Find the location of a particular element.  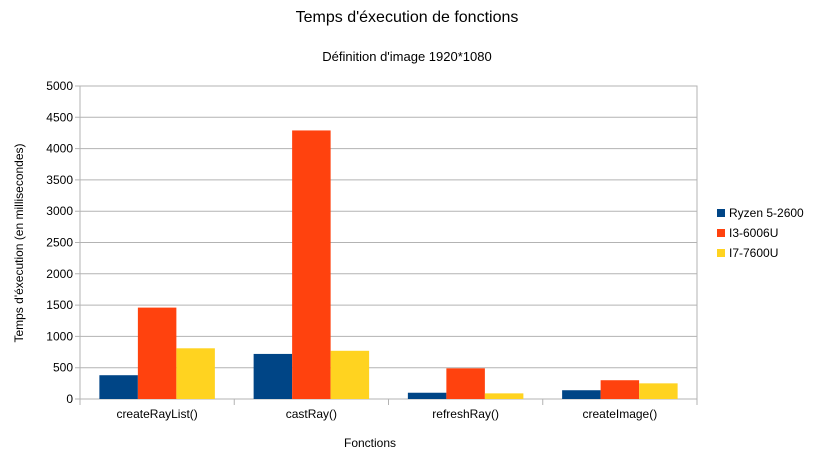

x-axis-title: Fonctions is located at coordinates (370, 443).